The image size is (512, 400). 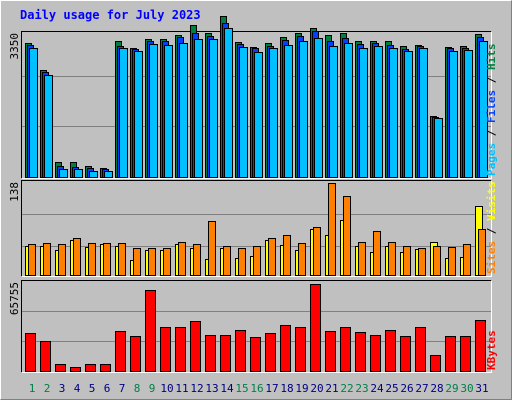 I want to click on kbytes-bar-day-29-outline, so click(x=450, y=354).